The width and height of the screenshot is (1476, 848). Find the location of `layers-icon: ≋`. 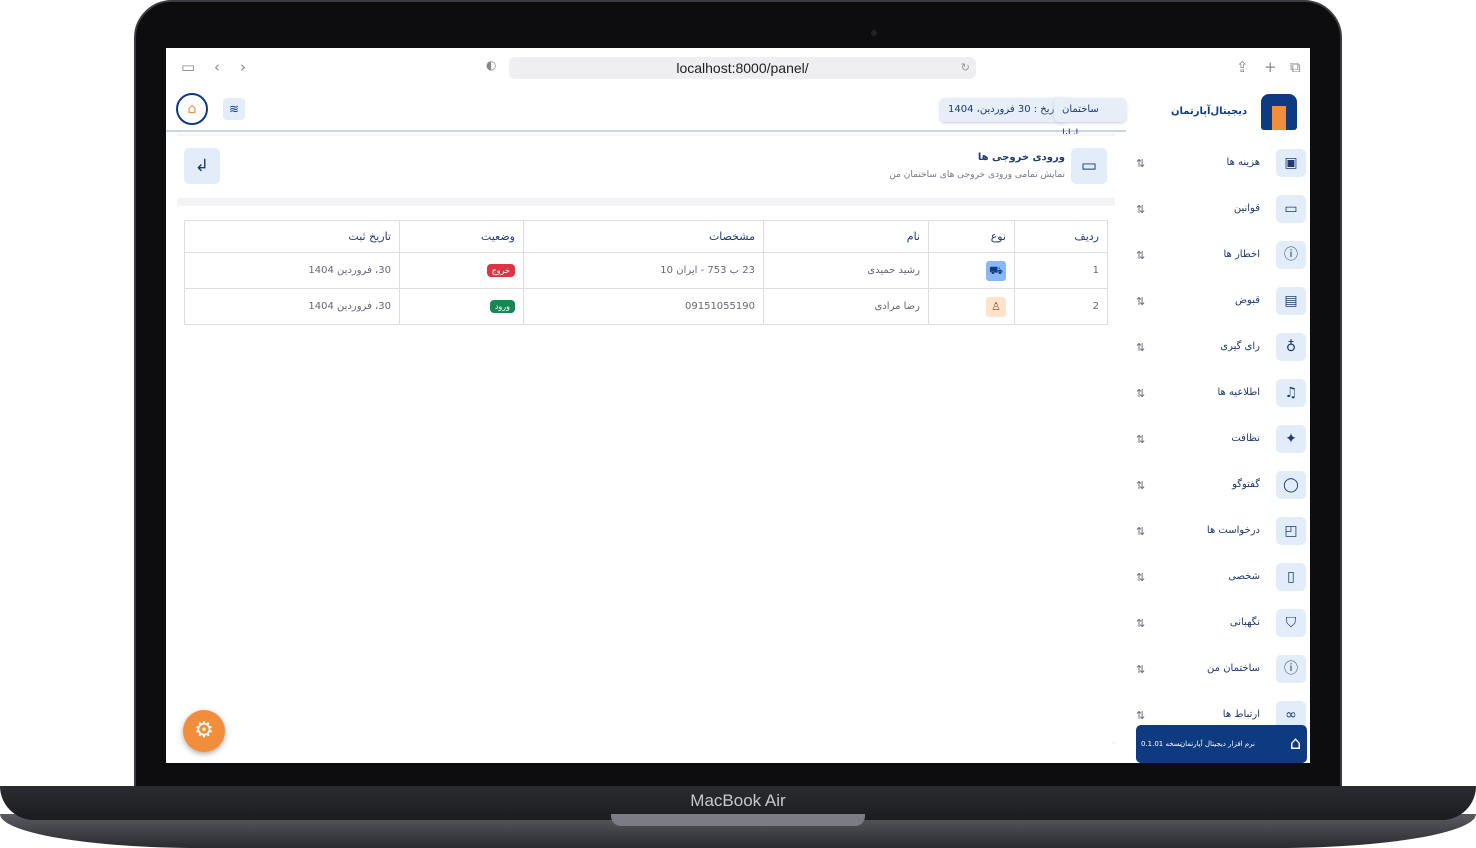

layers-icon: ≋ is located at coordinates (234, 109).